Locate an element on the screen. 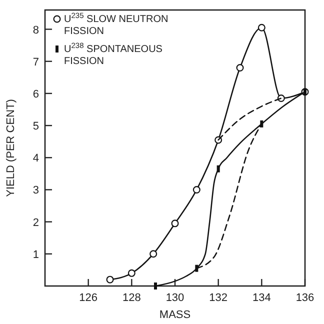 The image size is (324, 324). legend-label: U$^{238}$ SPONTANEOUS FISSION is located at coordinates (113, 53).